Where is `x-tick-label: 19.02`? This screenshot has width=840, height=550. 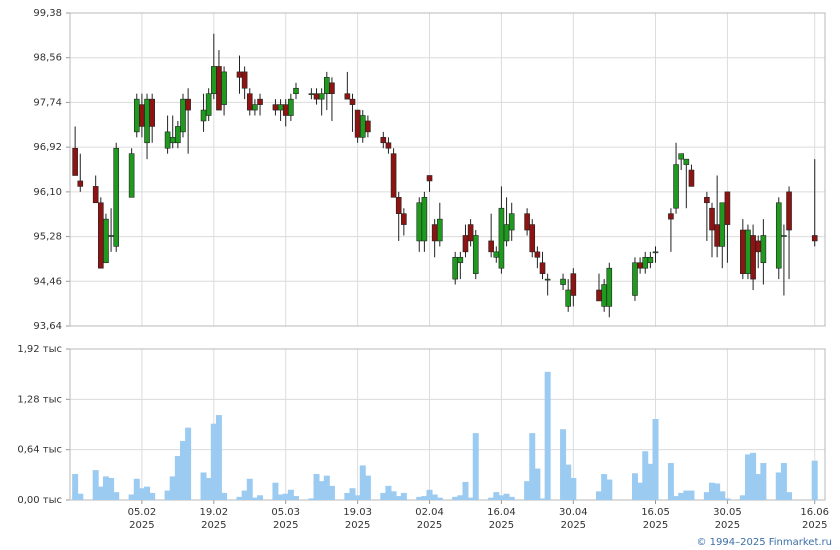
x-tick-label: 19.02 is located at coordinates (213, 512).